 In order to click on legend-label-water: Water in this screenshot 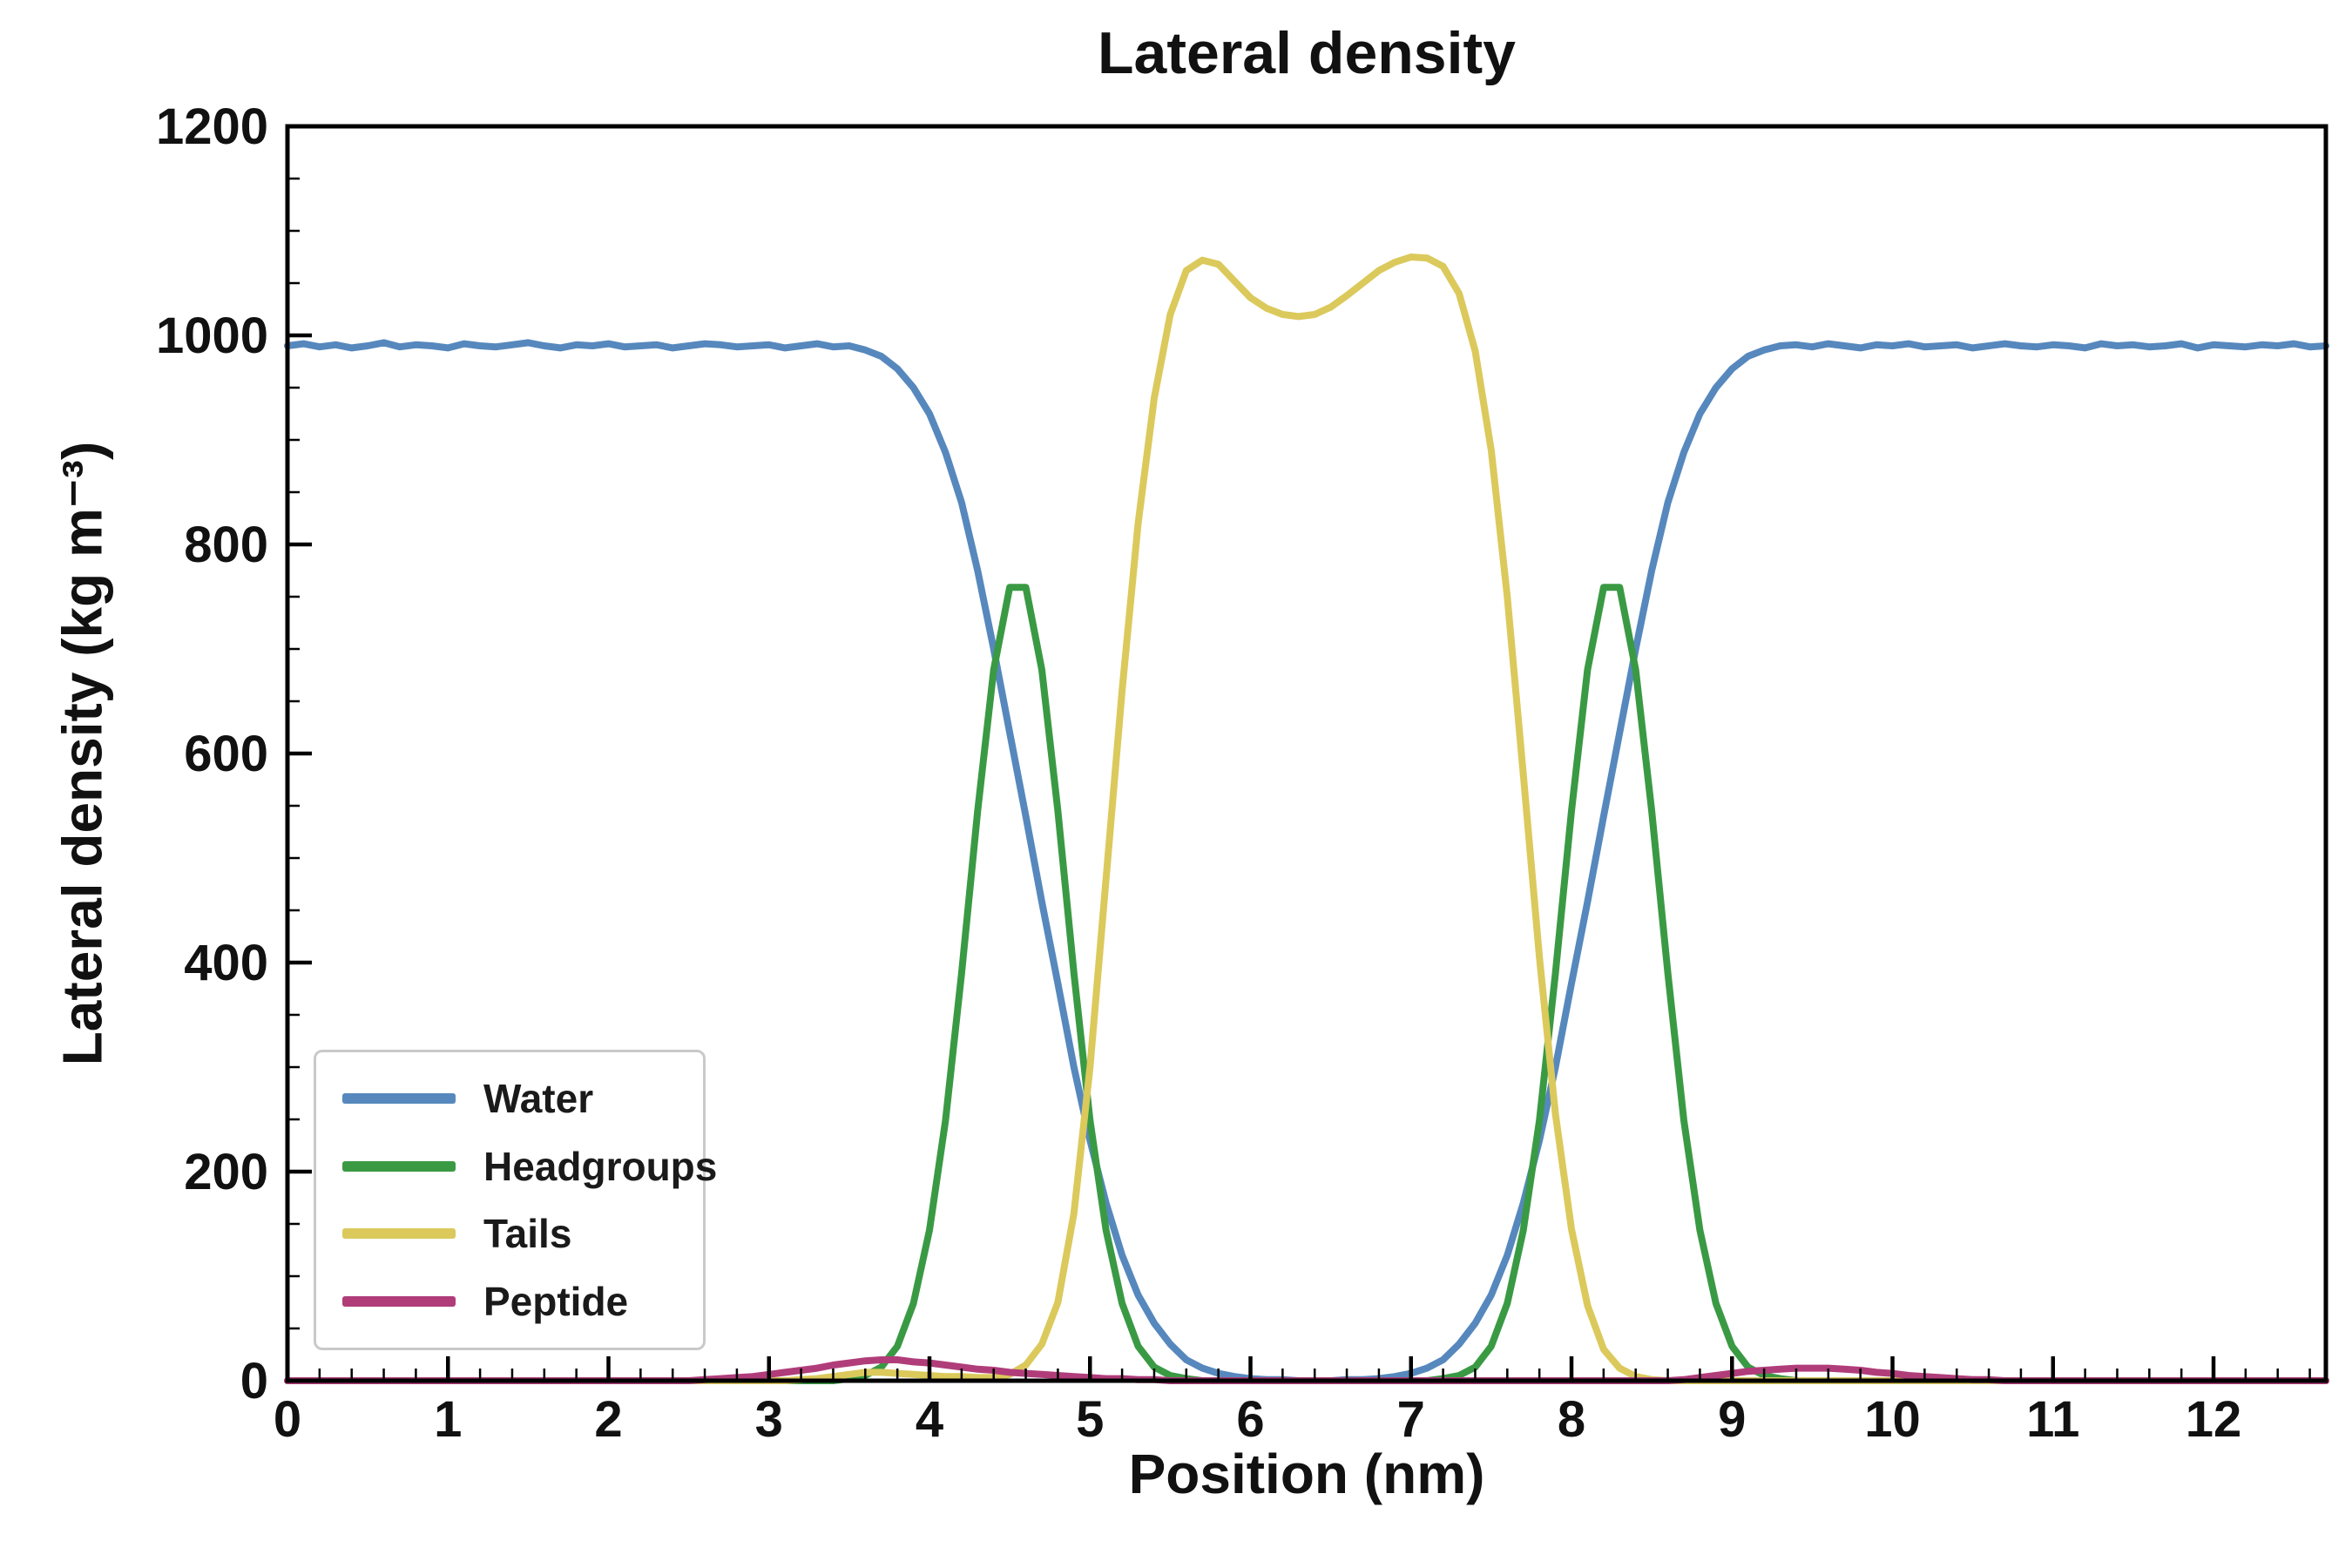, I will do `click(538, 1098)`.